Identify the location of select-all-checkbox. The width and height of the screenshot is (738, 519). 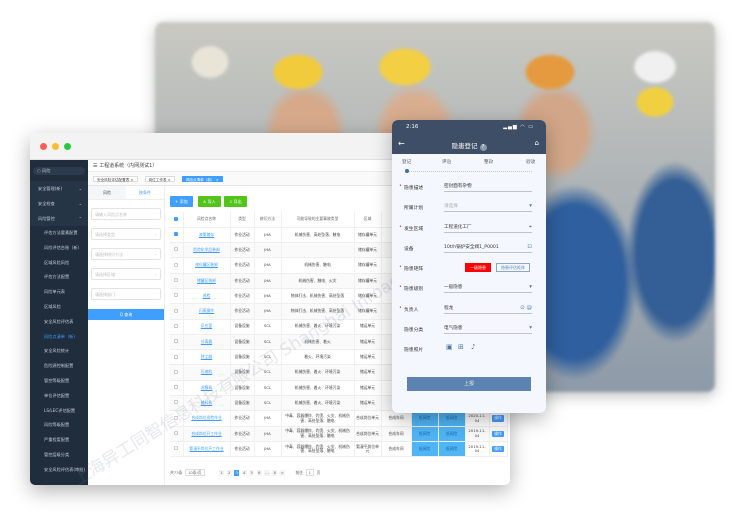
(176, 218).